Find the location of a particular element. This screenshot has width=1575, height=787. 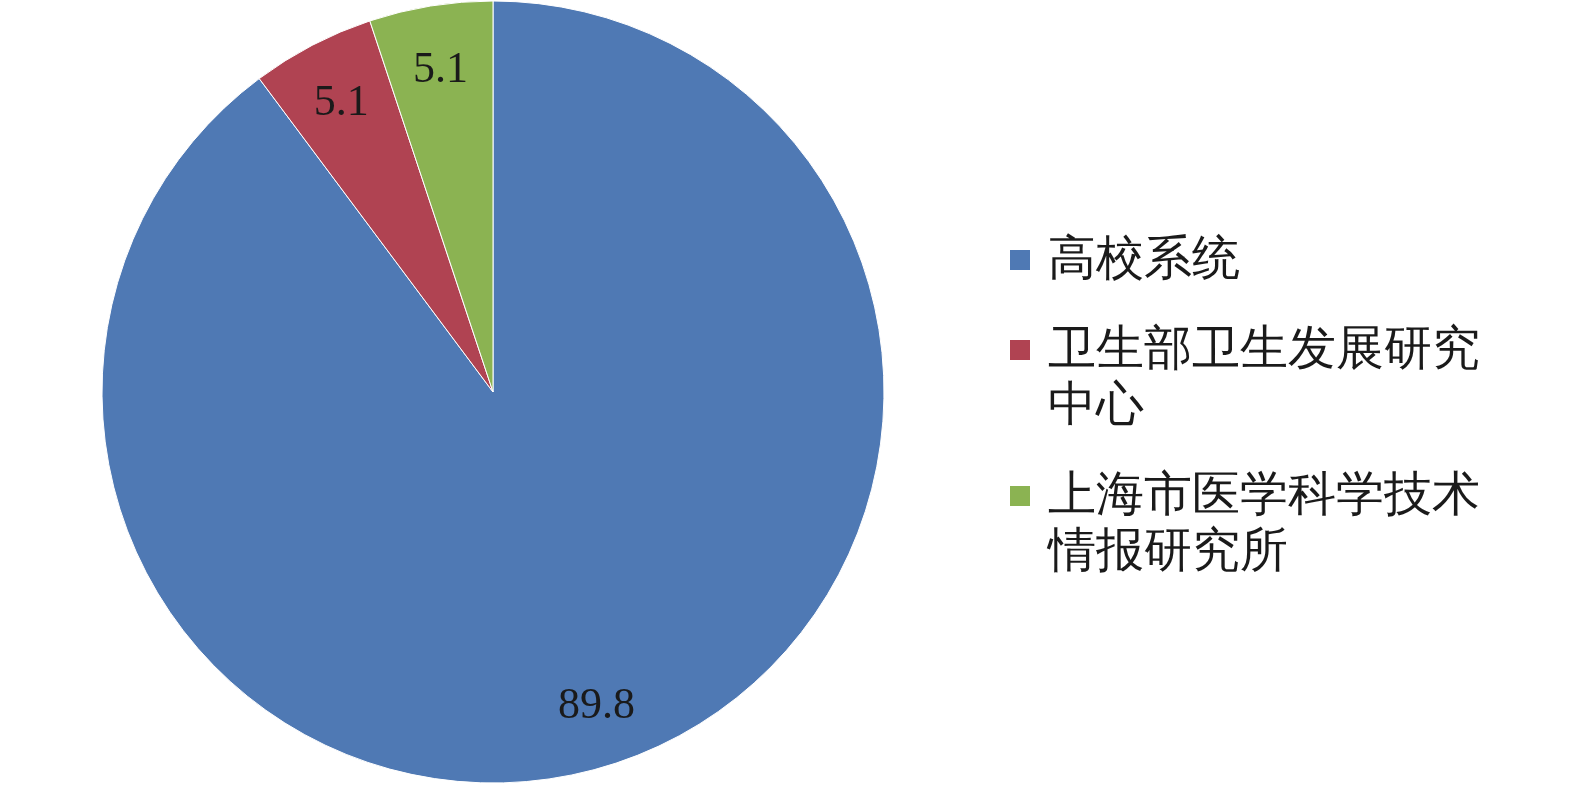

legend-label: 上海市医学科学技术情报研究所 is located at coordinates (1264, 522).